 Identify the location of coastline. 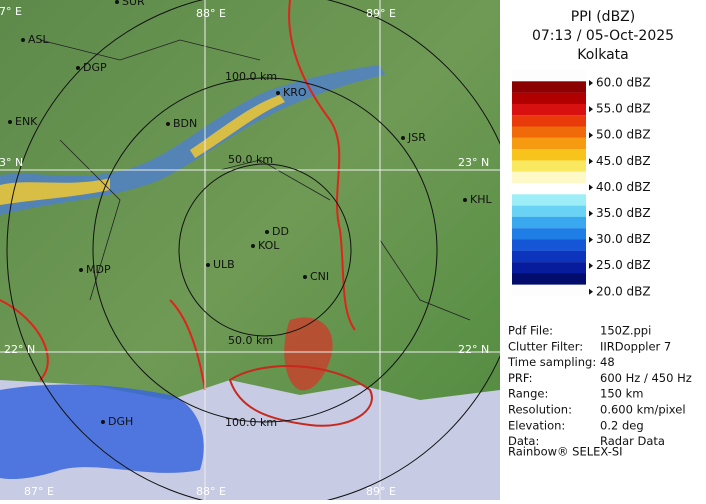
(300, 396).